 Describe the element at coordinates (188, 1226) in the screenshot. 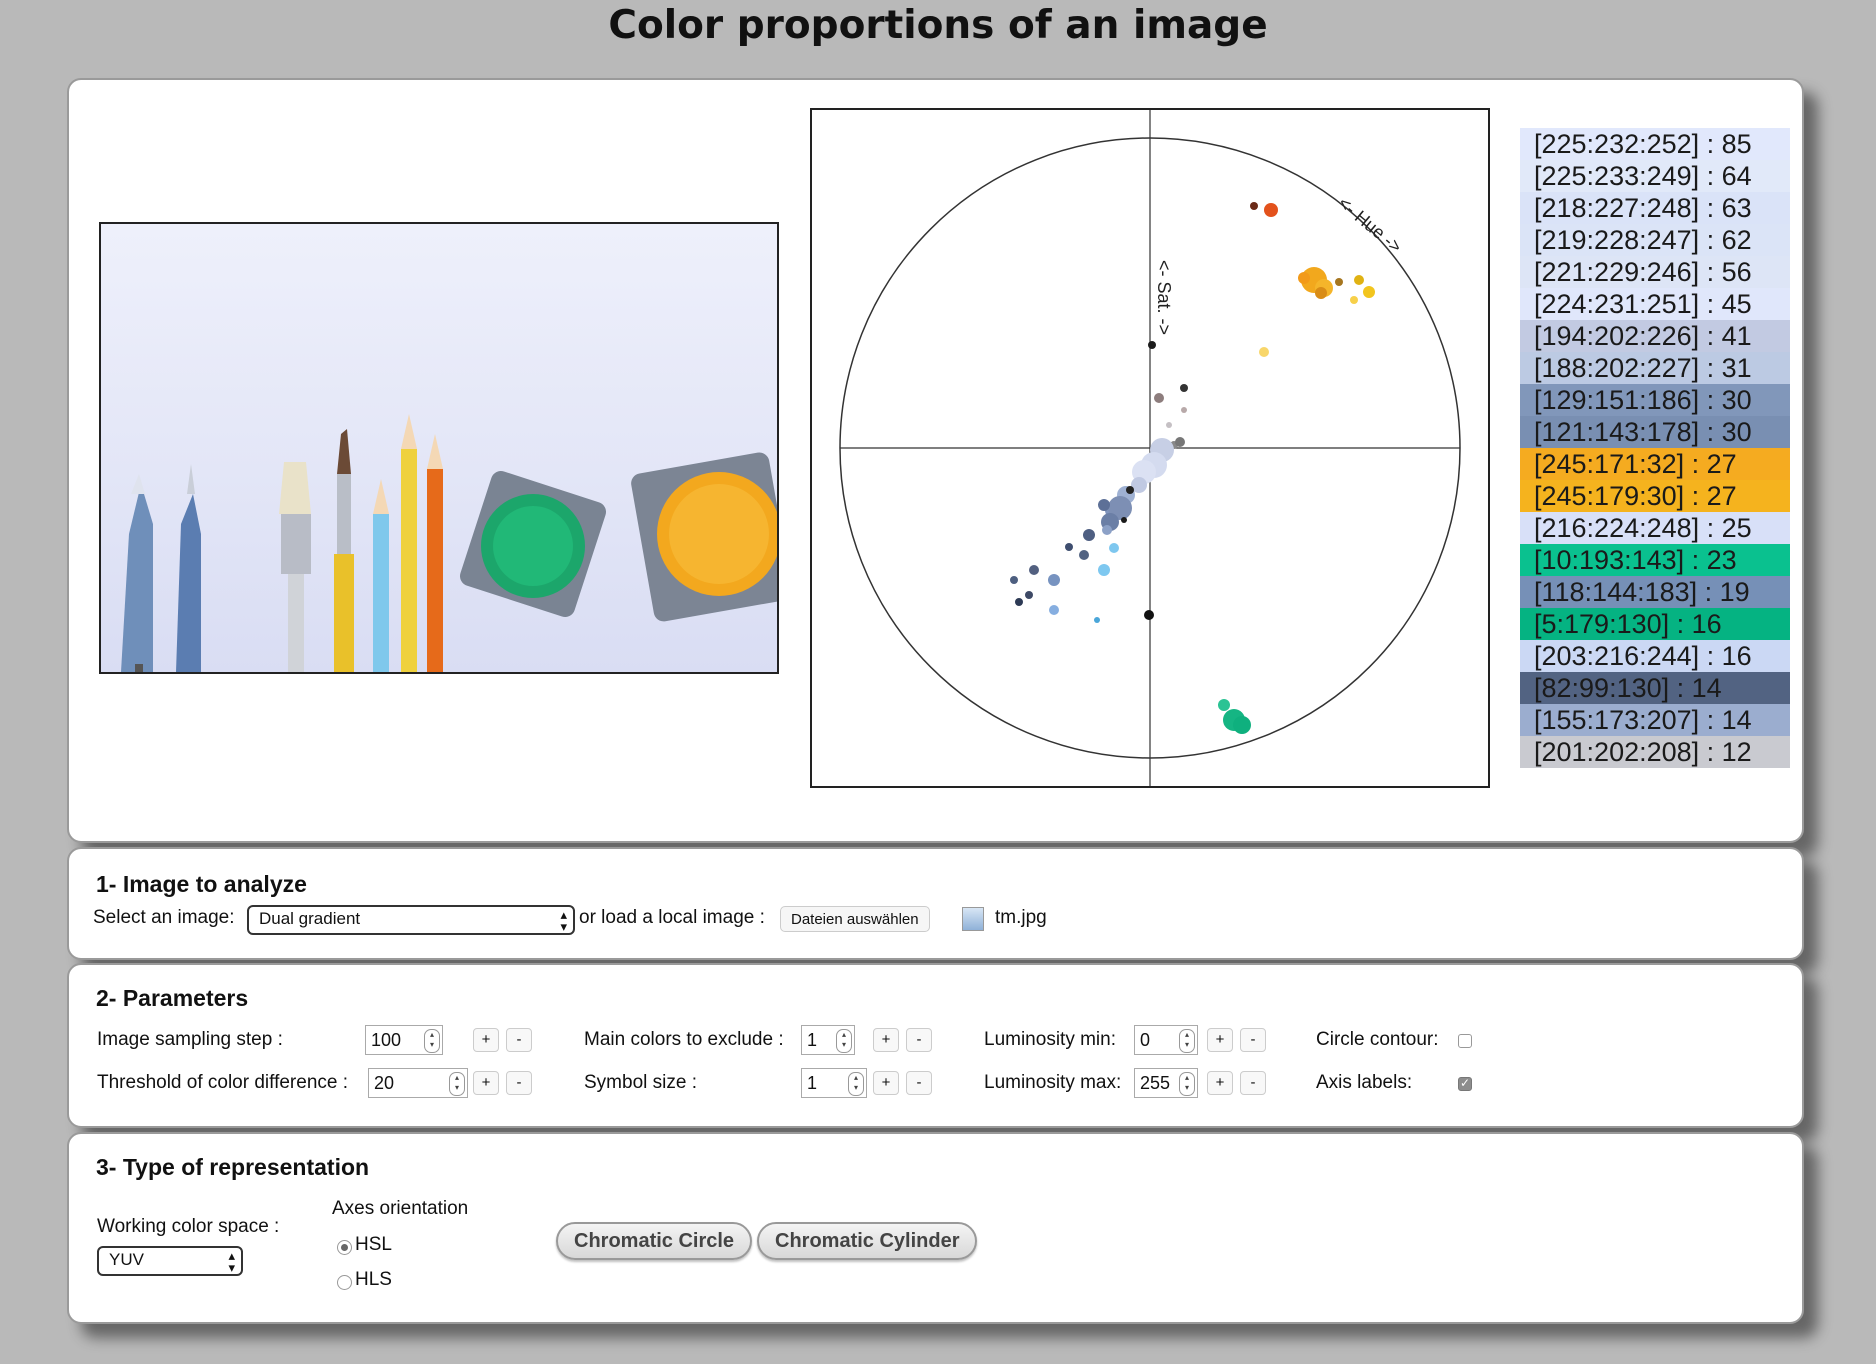

I see `color-space-label: Working color space :` at that location.